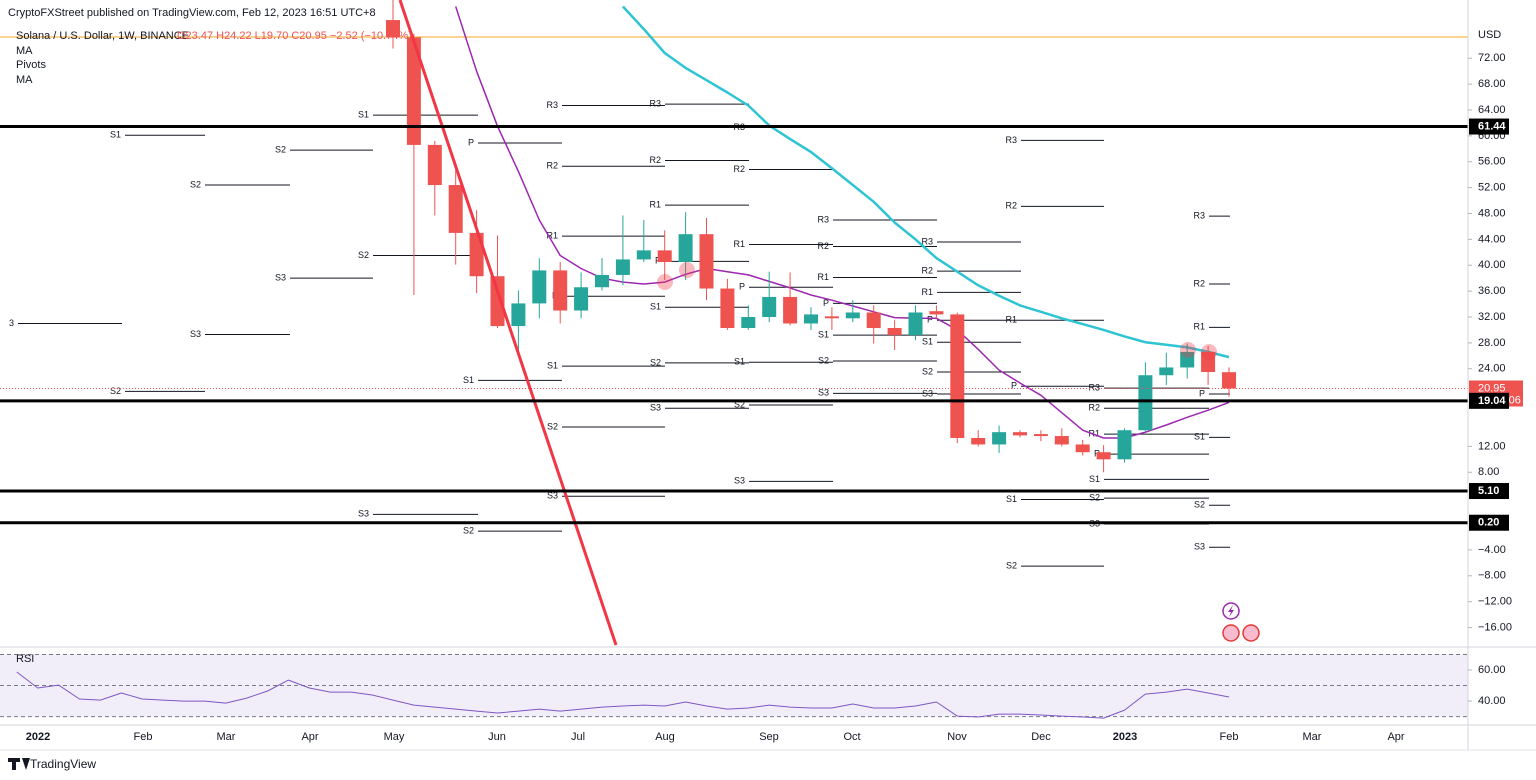  Describe the element at coordinates (578, 737) in the screenshot. I see `x-tick-label: Jul` at that location.